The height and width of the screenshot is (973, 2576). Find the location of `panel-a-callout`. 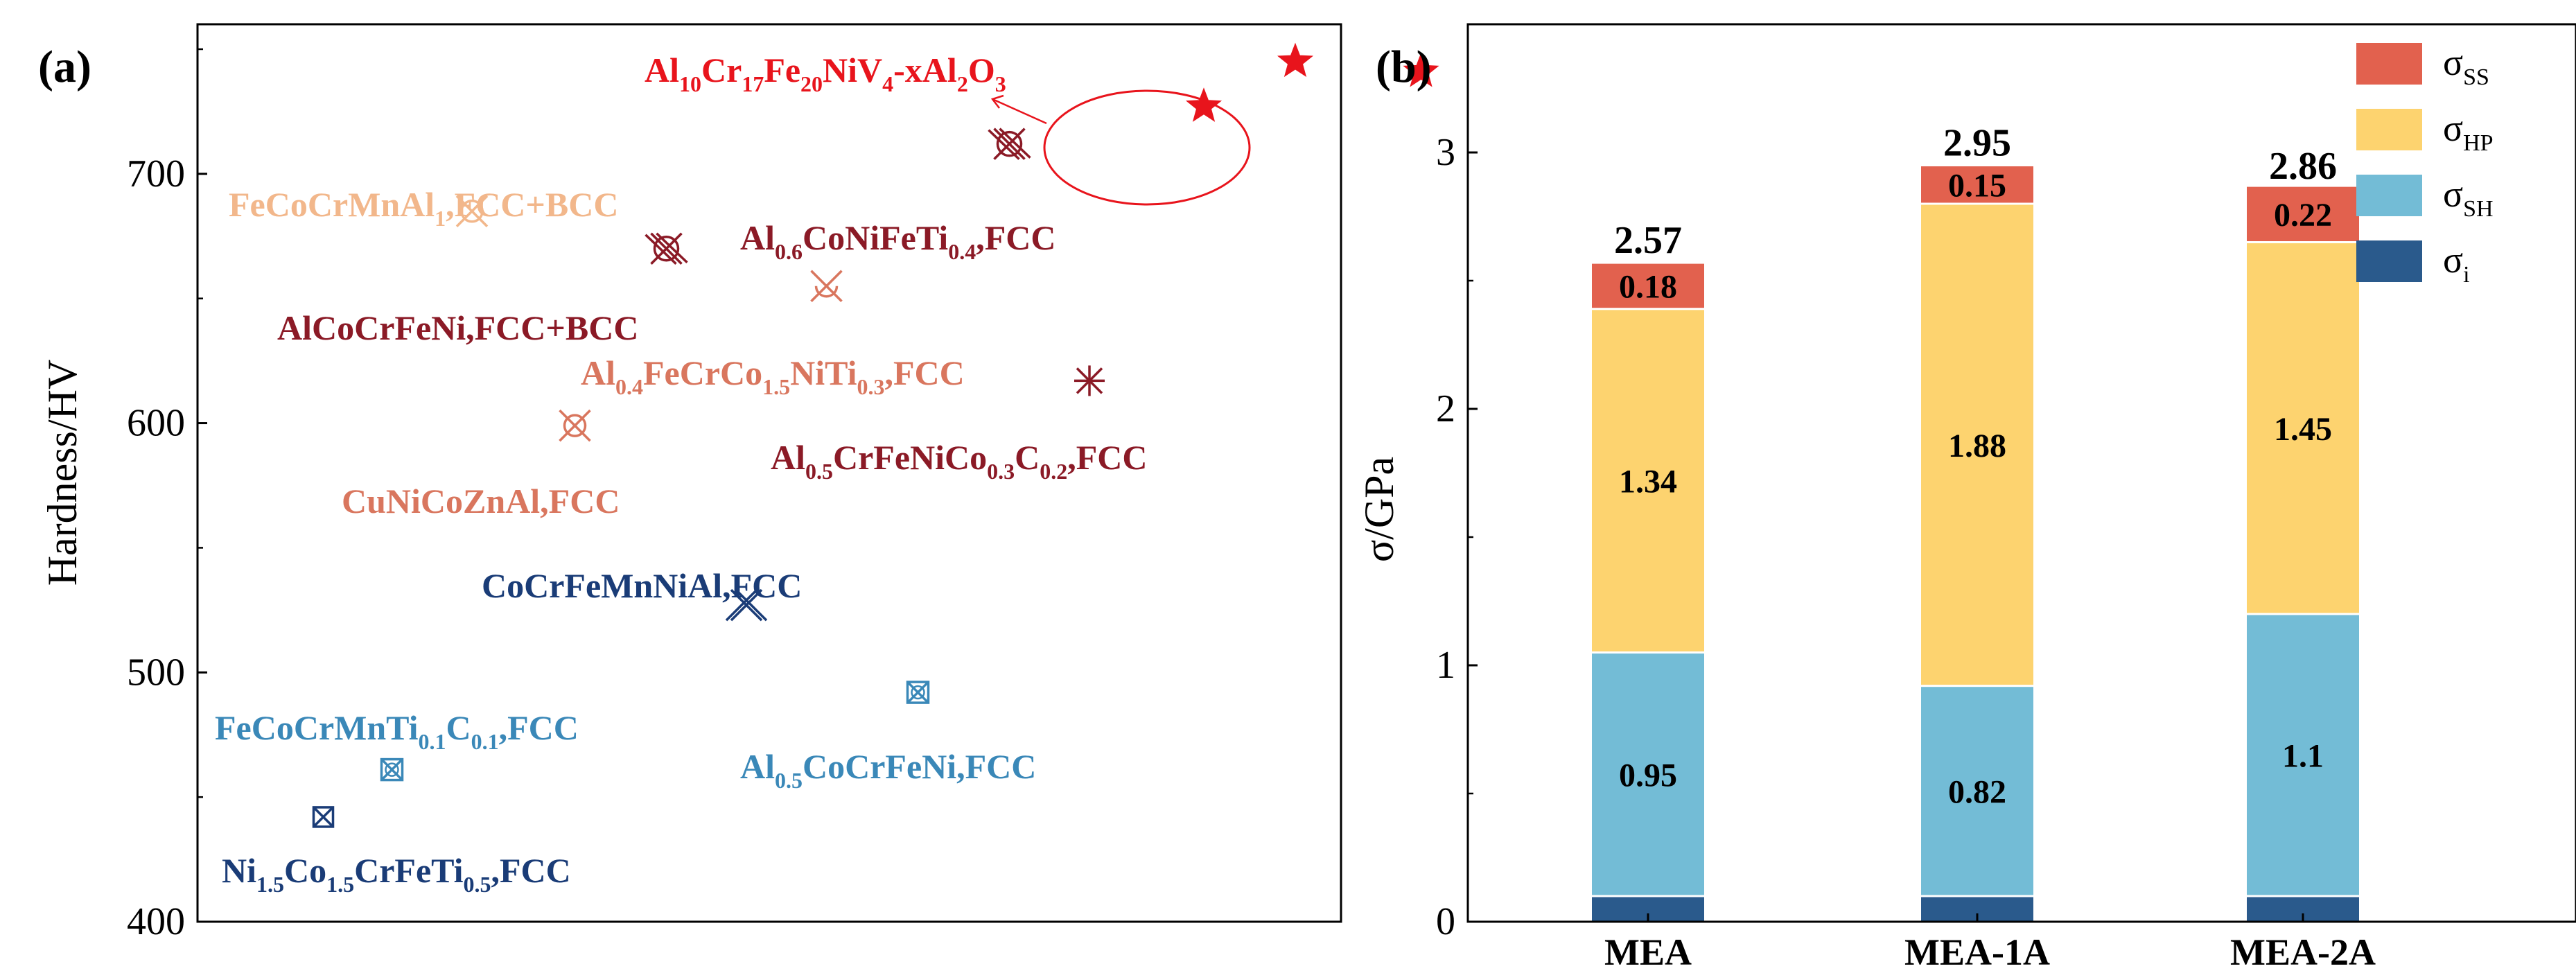

panel-a-callout is located at coordinates (1120, 147).